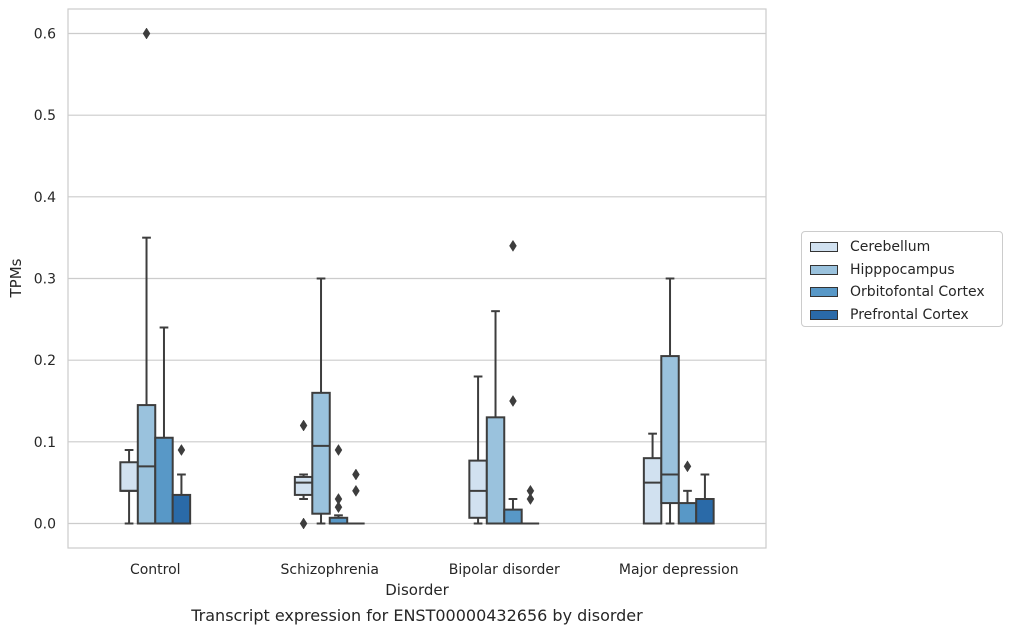  Describe the element at coordinates (45, 116) in the screenshot. I see `y-tick-label: 0.5` at that location.